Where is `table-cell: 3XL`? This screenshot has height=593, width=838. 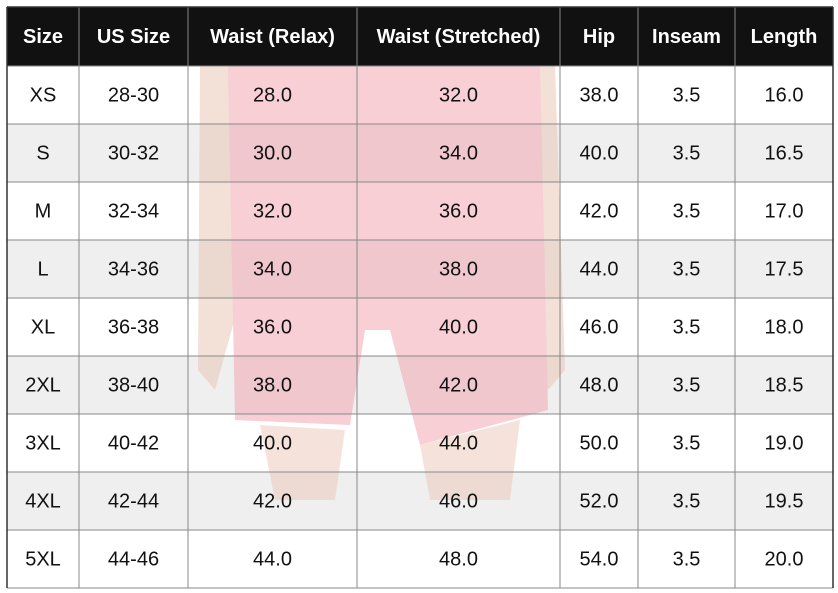
table-cell: 3XL is located at coordinates (43, 443).